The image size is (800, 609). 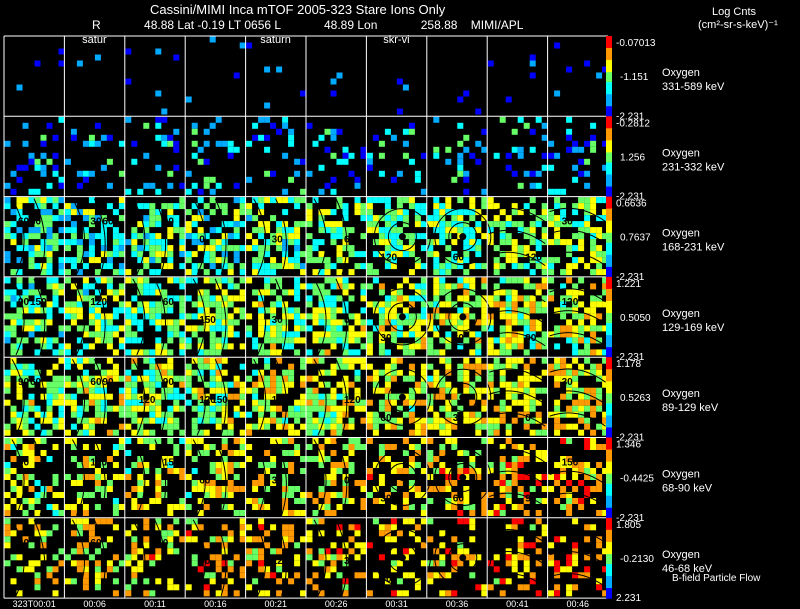 What do you see at coordinates (258, 25) in the screenshot?
I see `lt-value: 0656` at bounding box center [258, 25].